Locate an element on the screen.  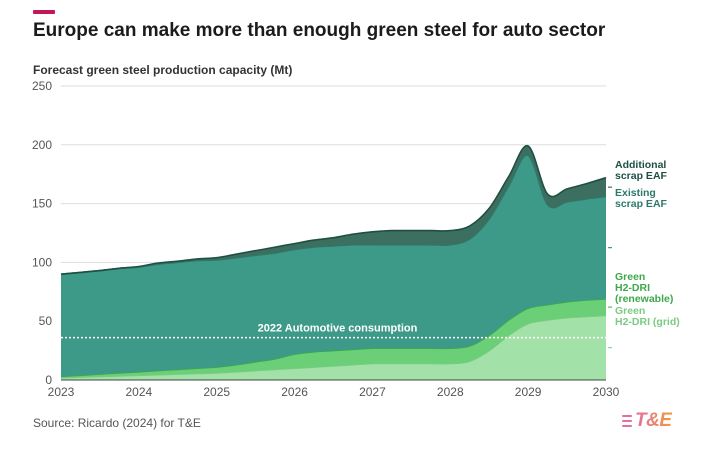
y-tick-label: 0 is located at coordinates (48, 380).